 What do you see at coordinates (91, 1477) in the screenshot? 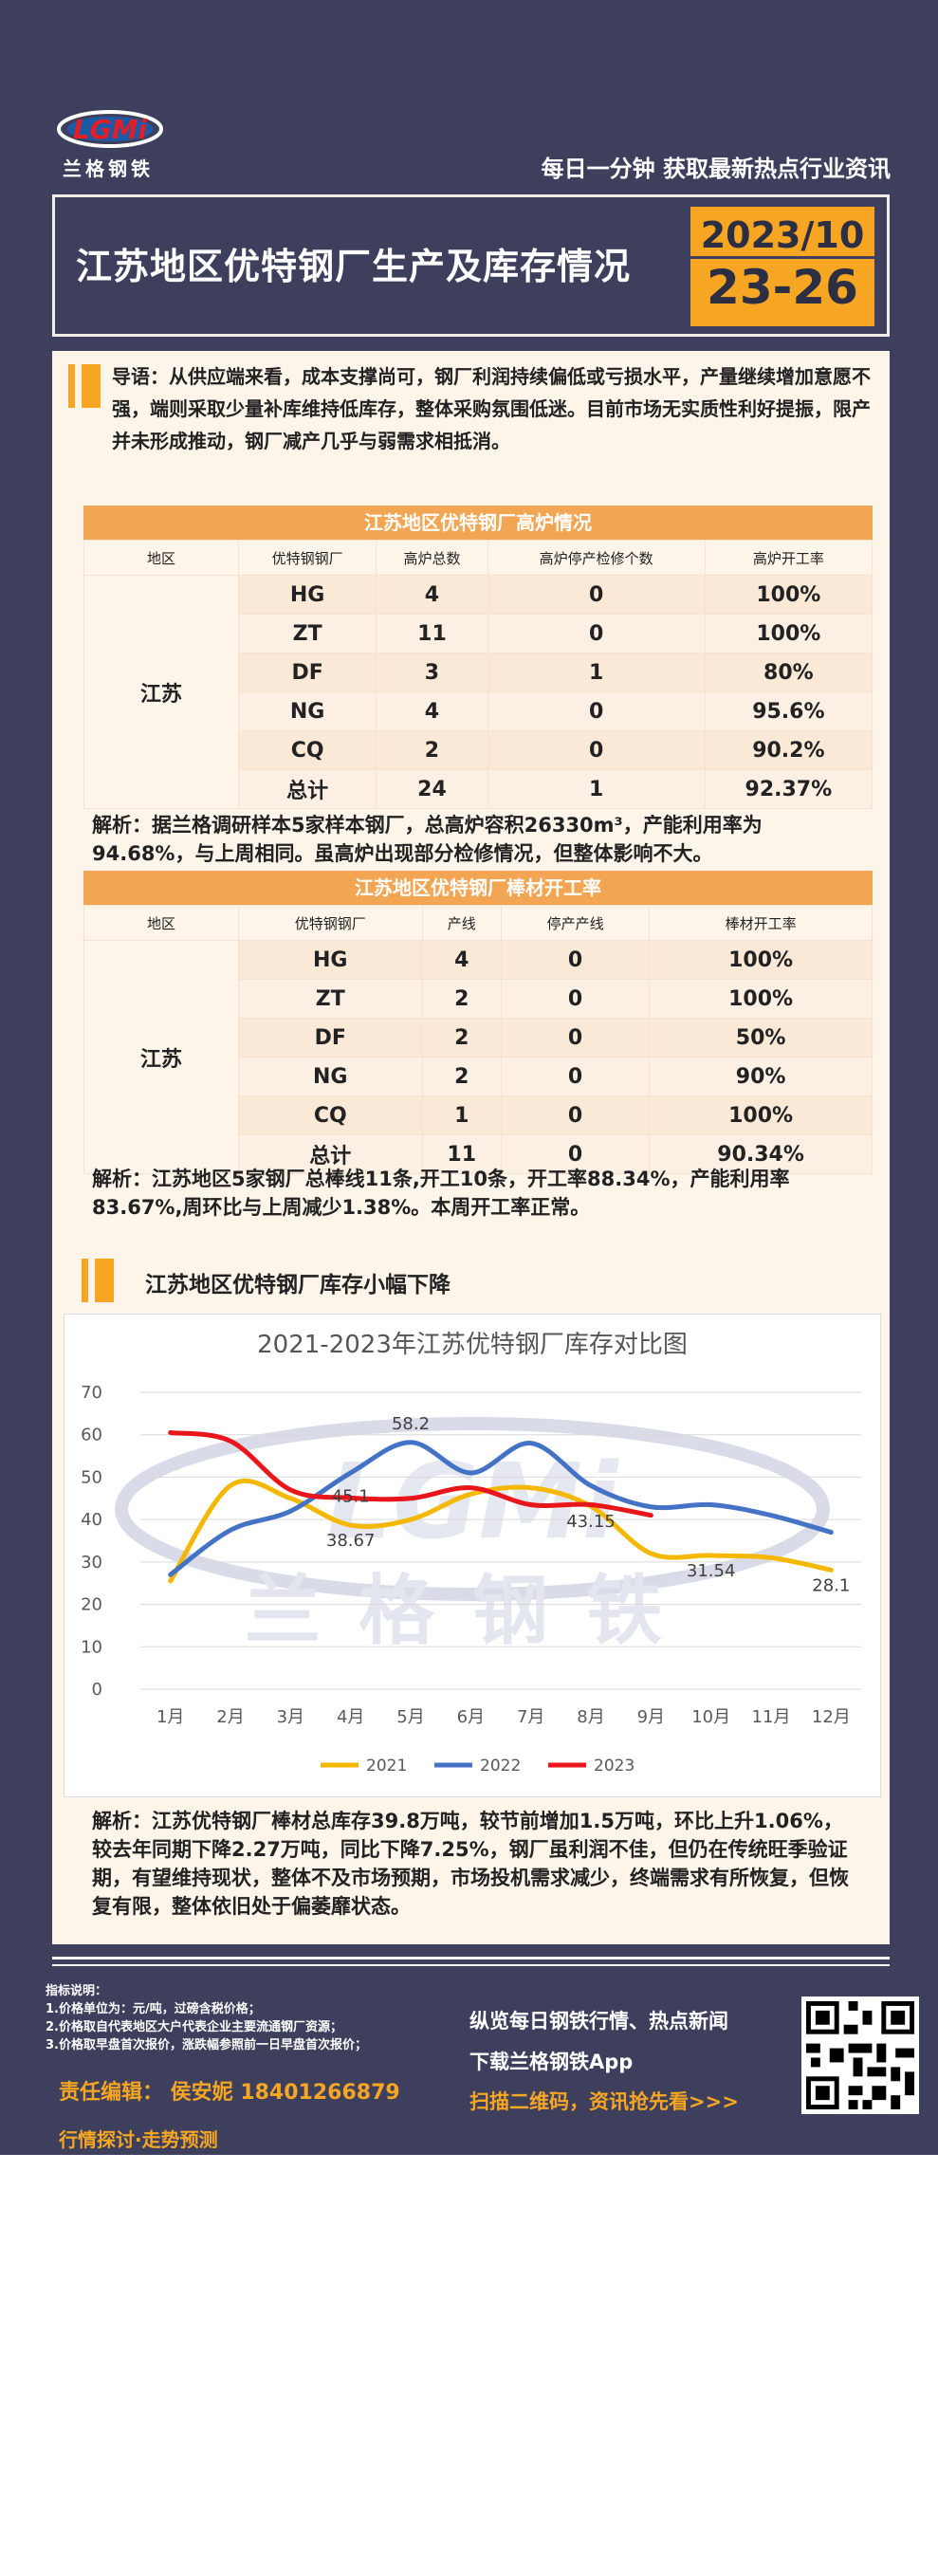
I see `y-tick-label: 50` at bounding box center [91, 1477].